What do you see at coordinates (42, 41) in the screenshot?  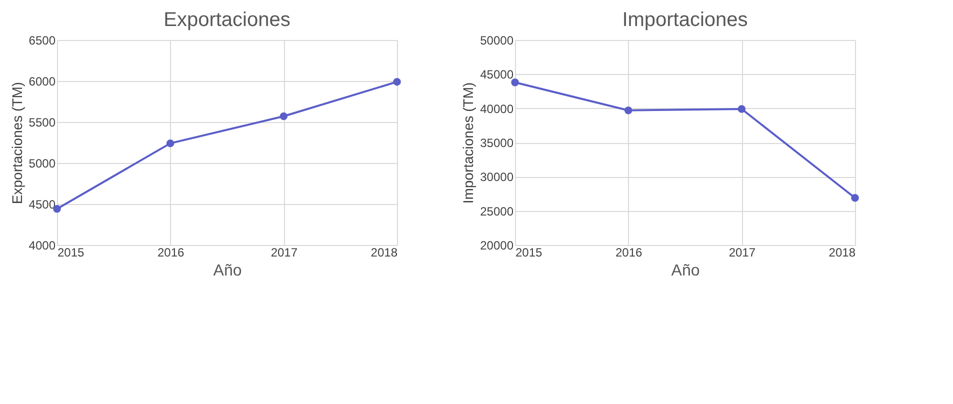 I see `y-tick-label: 6500` at bounding box center [42, 41].